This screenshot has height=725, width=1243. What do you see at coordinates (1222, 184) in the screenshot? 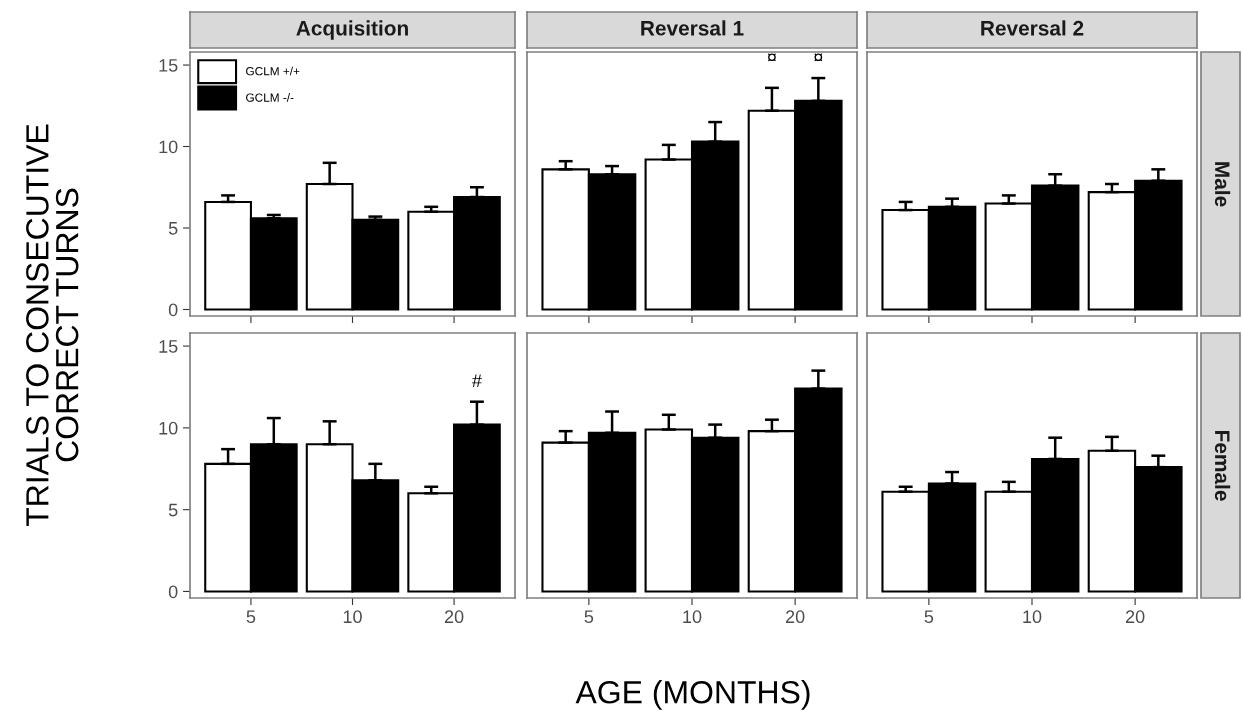
I see `y2-axis-title: Male` at bounding box center [1222, 184].